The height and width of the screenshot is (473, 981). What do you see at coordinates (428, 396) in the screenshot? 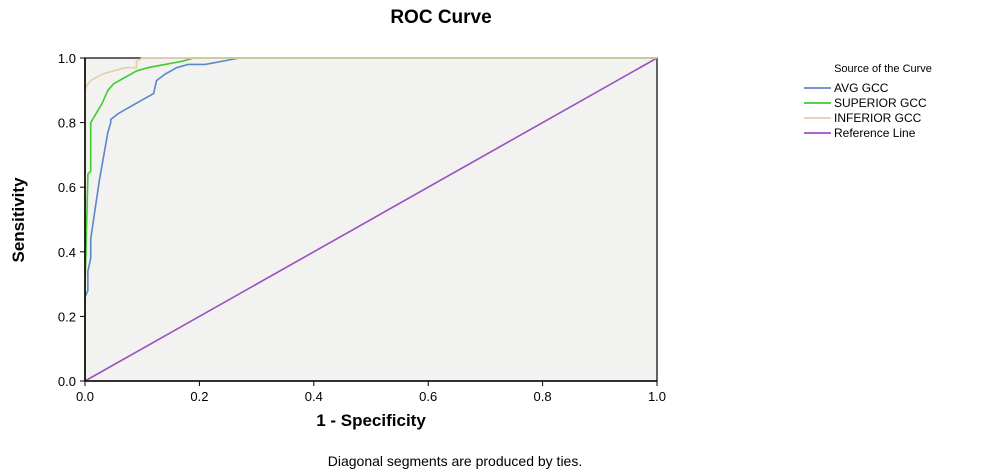
I see `x-tick-label: 0.6` at bounding box center [428, 396].